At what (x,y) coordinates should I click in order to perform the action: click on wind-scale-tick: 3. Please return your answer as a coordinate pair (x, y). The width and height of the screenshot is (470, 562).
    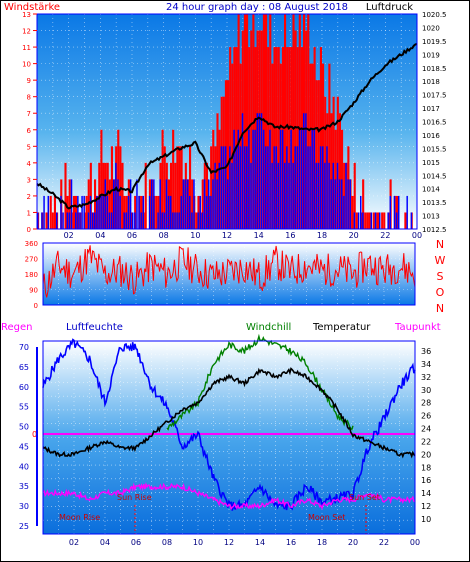
    Looking at the image, I should click on (29, 180).